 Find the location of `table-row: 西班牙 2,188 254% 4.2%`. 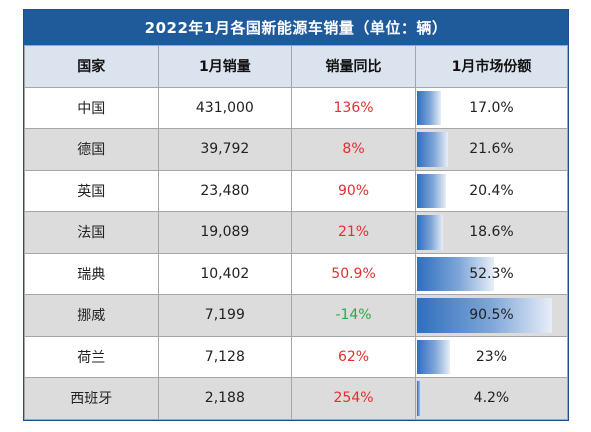

table-row: 西班牙 2,188 254% 4.2% is located at coordinates (296, 398).